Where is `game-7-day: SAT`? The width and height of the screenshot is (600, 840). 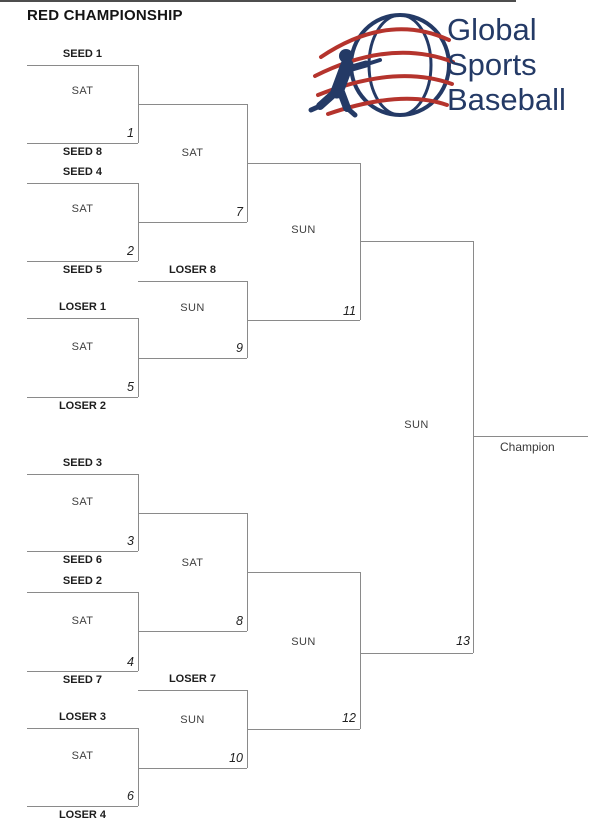
game-7-day: SAT is located at coordinates (192, 153).